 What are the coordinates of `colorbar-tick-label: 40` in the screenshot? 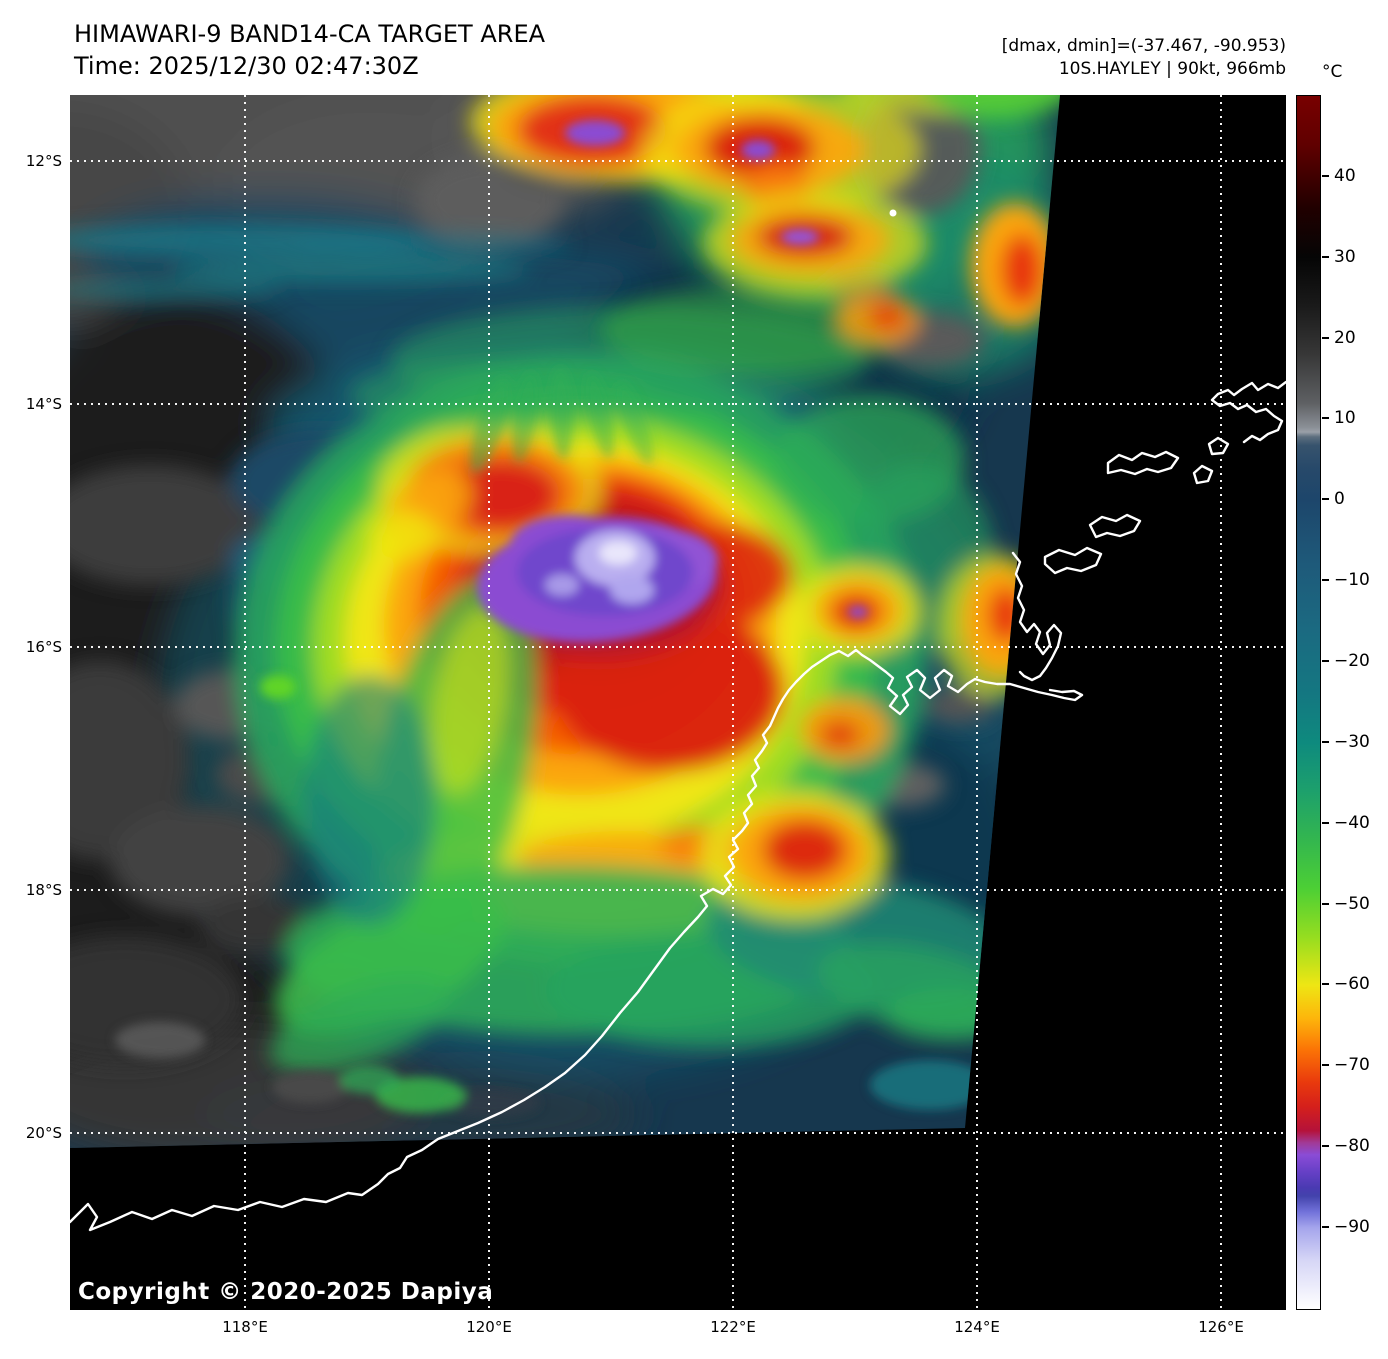 It's located at (1345, 176).